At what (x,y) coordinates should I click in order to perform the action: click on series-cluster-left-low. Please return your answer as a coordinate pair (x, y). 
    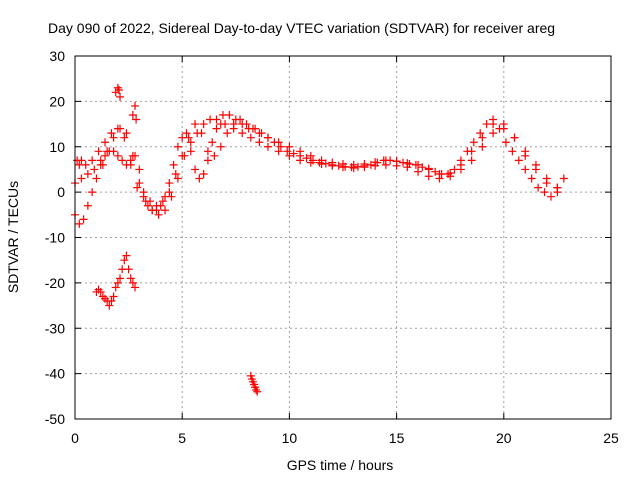
    Looking at the image, I should click on (116, 280).